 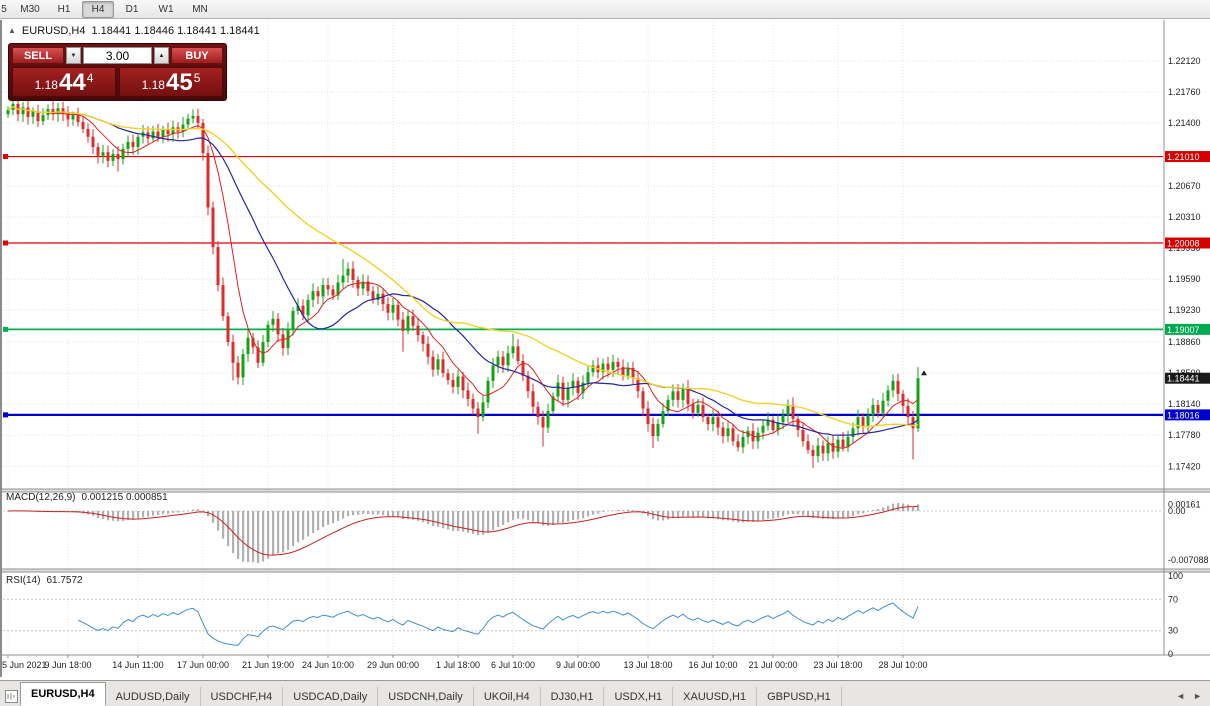 I want to click on tab-usdcad-daily: USDCAD,Daily, so click(x=331, y=696).